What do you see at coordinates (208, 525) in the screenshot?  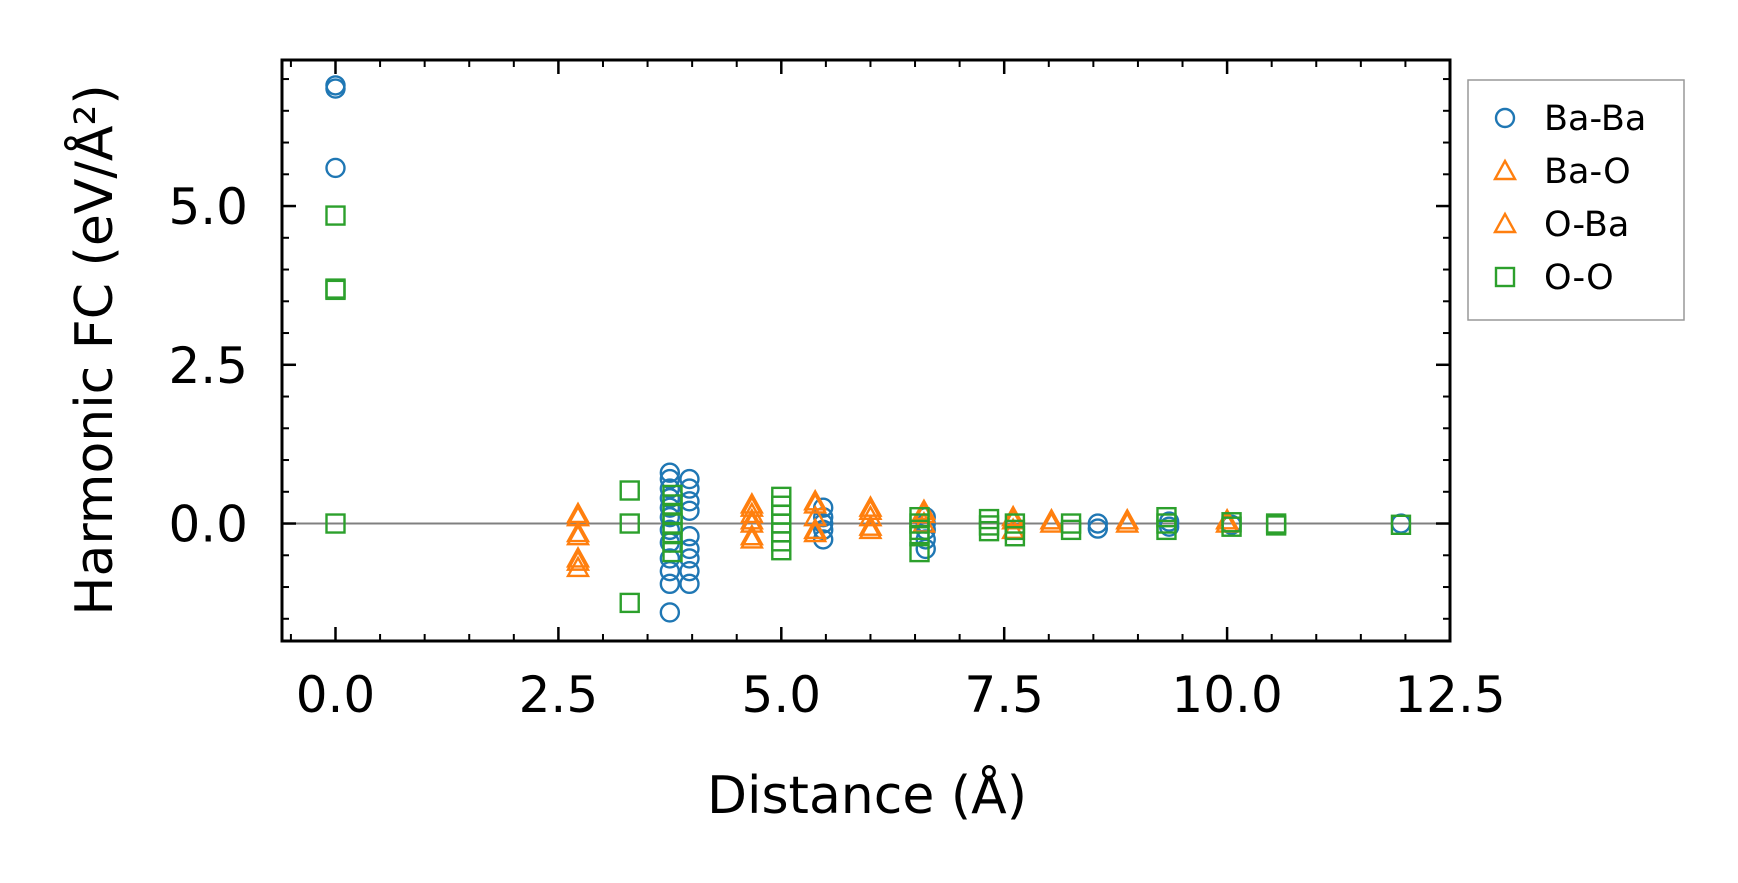 I see `y-tick-label: 0.0` at bounding box center [208, 525].